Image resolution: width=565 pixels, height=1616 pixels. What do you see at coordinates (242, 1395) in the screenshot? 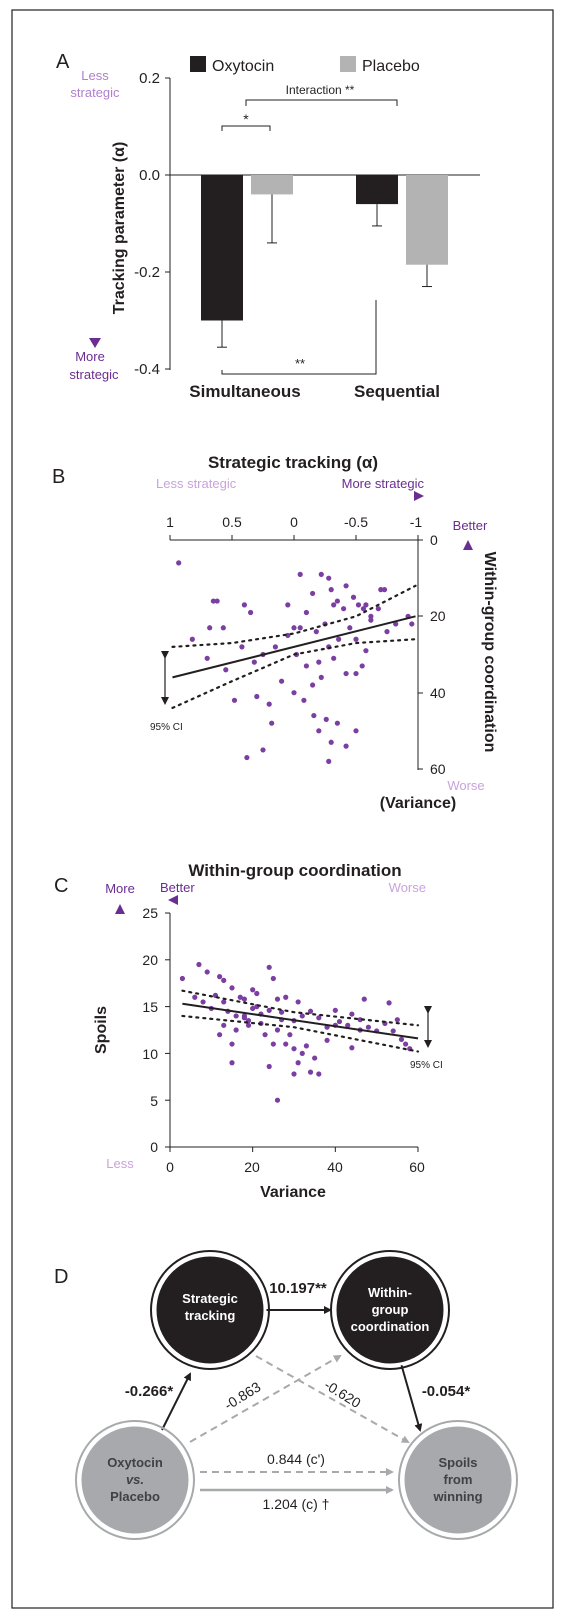
I see `path-label-oxy-coord: -0.863` at bounding box center [242, 1395].